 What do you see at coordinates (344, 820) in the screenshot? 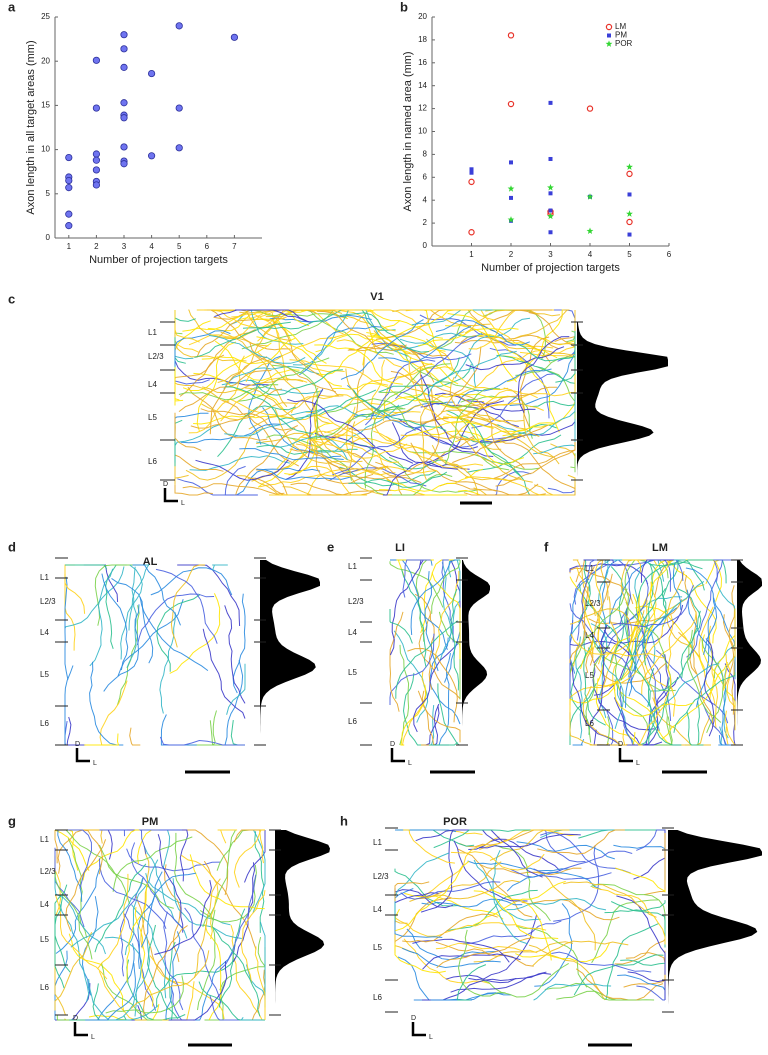
I see `panel-label: h` at bounding box center [344, 820].